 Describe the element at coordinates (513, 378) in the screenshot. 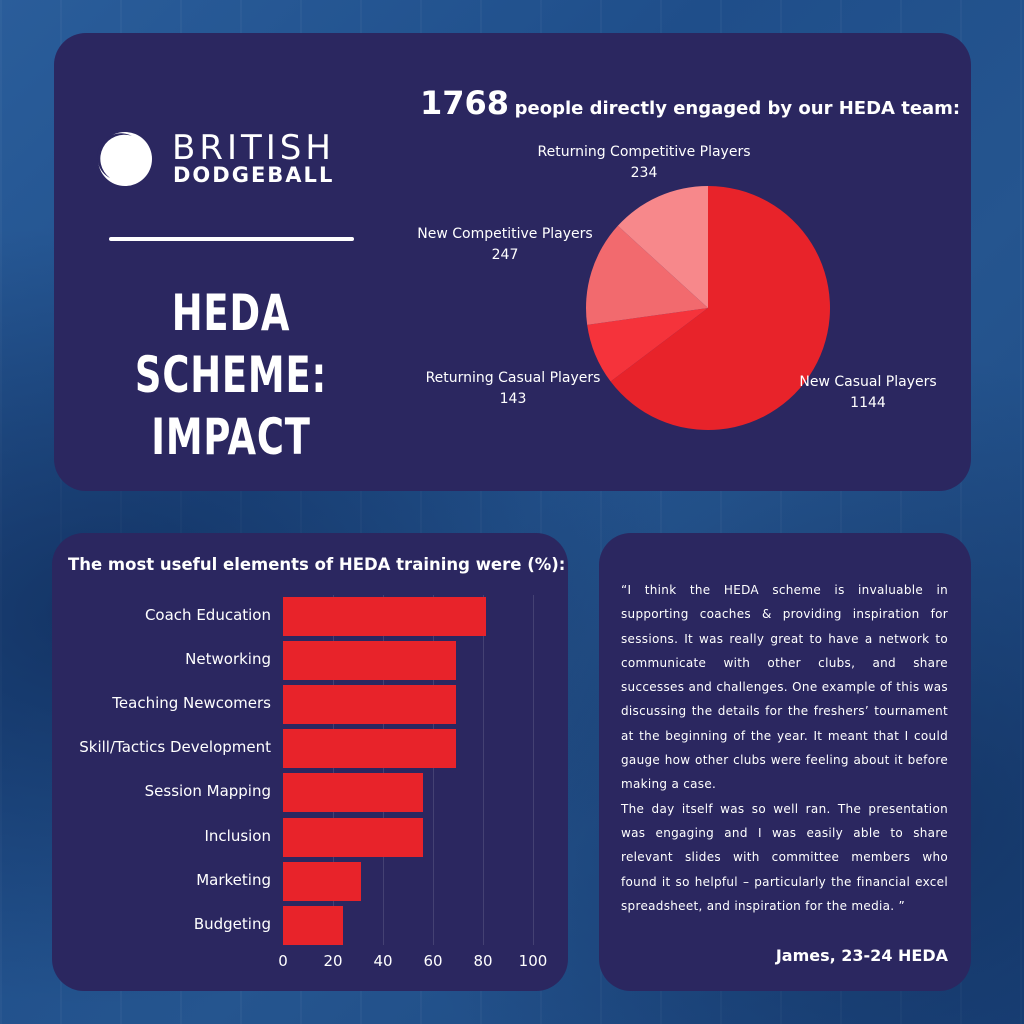

I see `pie-label-name: Returning Casual Players` at that location.